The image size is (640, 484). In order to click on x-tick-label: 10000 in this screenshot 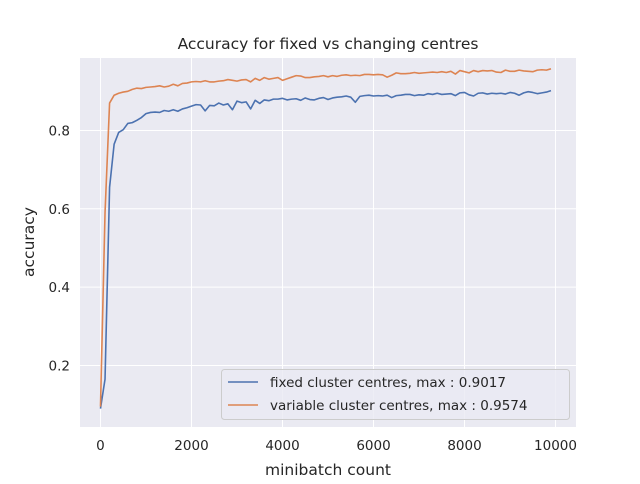, I will do `click(555, 446)`.